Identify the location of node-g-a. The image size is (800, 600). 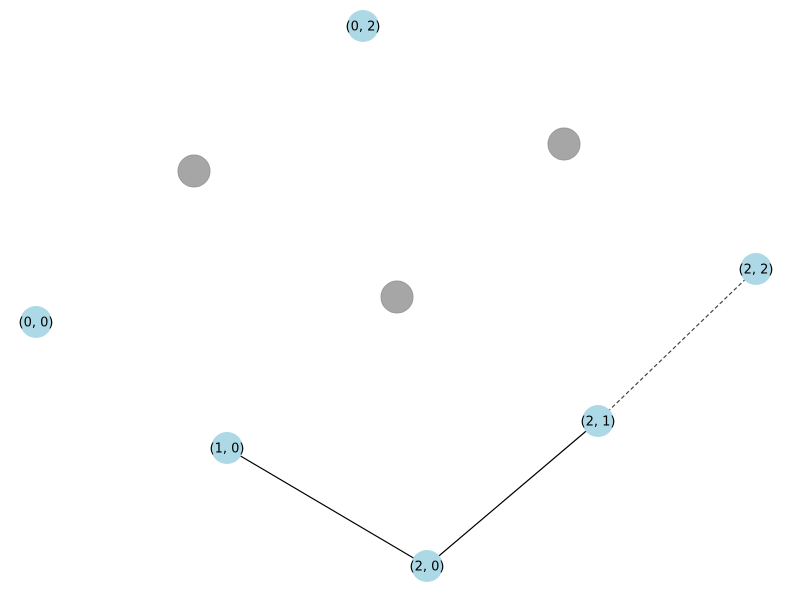
(194, 171).